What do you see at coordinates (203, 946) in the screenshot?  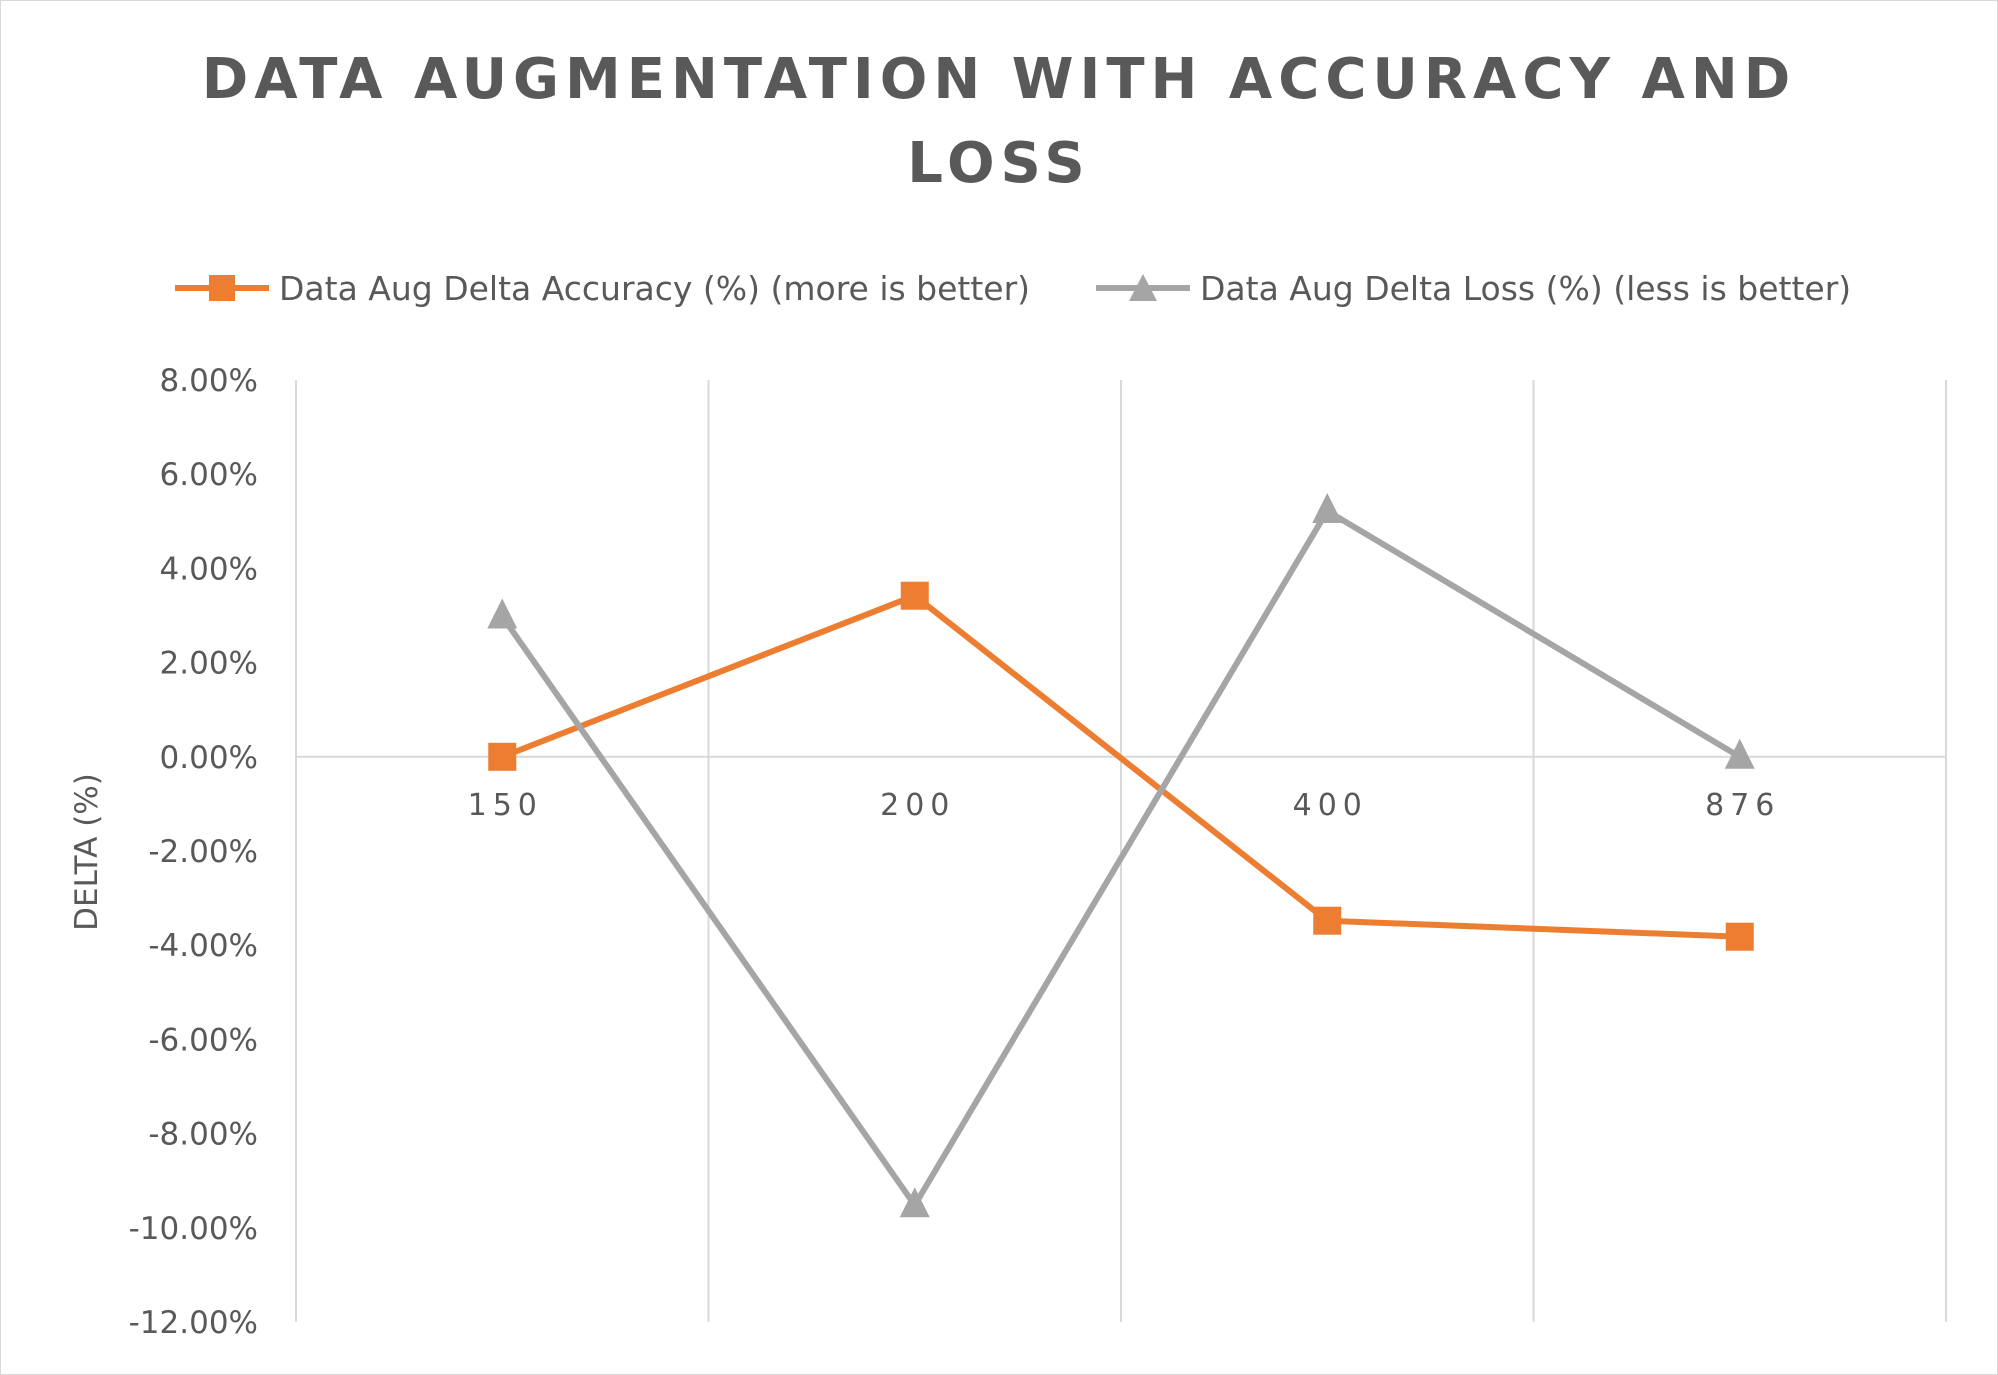 I see `y-tick-label: -4.00%` at bounding box center [203, 946].